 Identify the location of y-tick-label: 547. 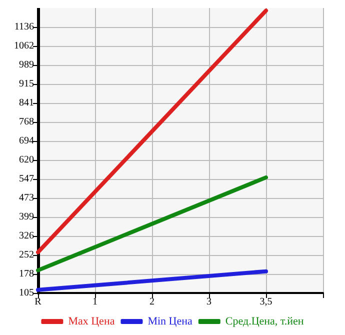
(26, 179).